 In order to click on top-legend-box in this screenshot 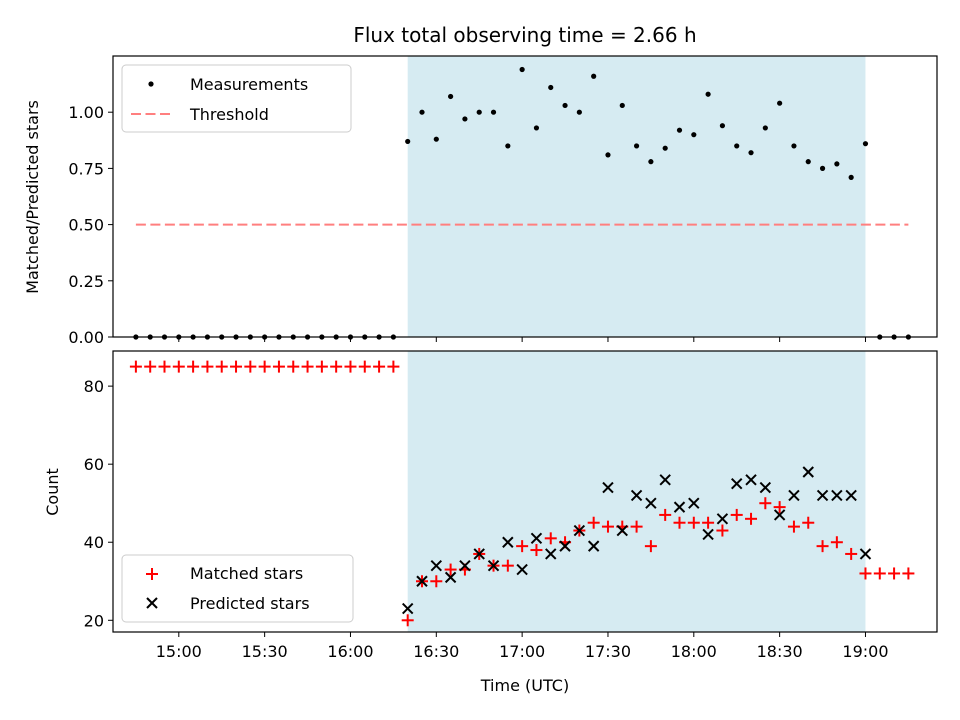, I will do `click(236, 98)`.